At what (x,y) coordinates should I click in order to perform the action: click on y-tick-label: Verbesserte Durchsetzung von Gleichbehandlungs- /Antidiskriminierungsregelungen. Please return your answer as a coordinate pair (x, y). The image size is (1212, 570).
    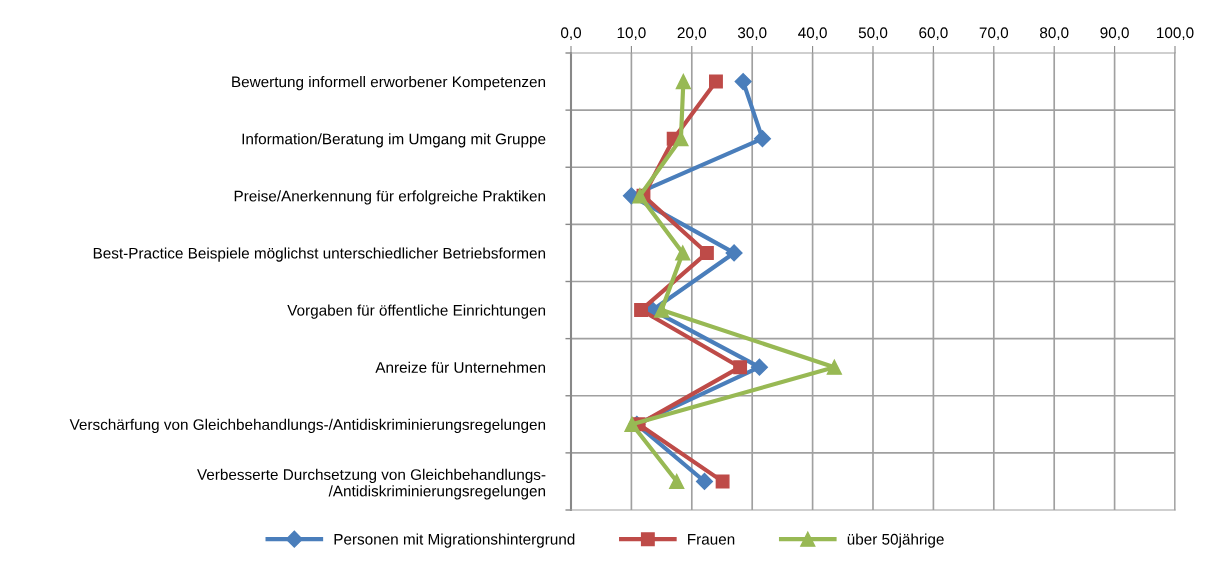
    Looking at the image, I should click on (371, 484).